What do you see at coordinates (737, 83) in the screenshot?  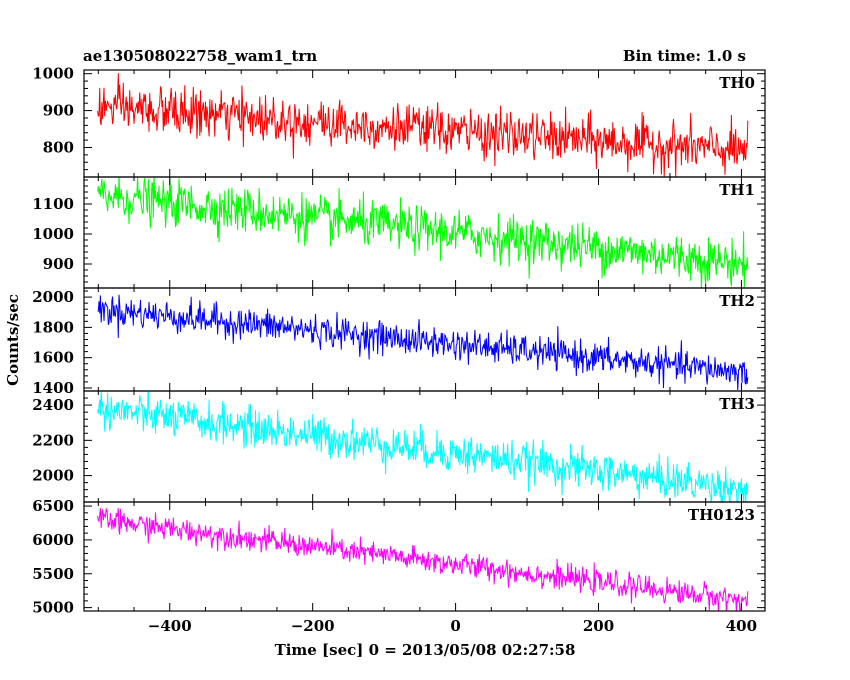 I see `panel-label-th0: TH0` at bounding box center [737, 83].